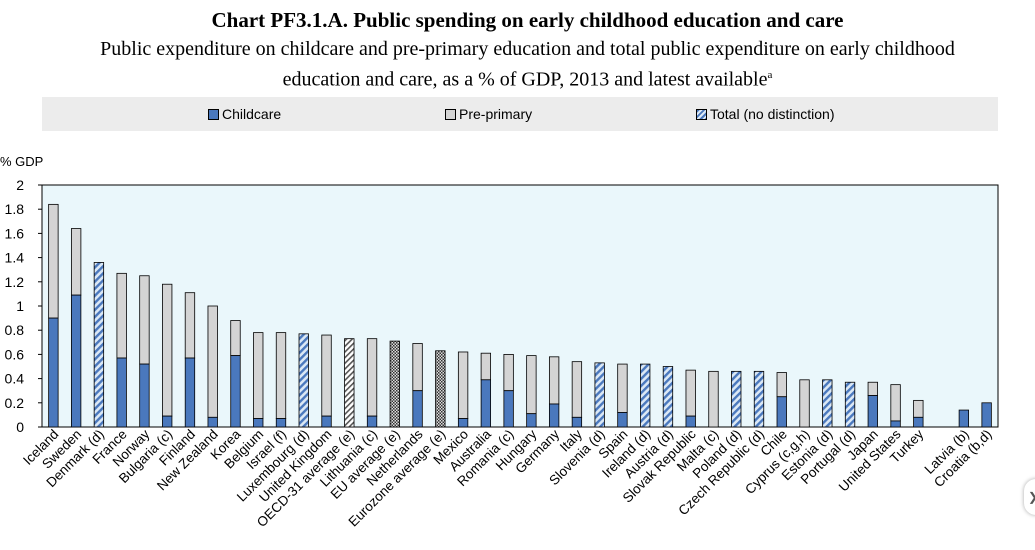 Image resolution: width=1035 pixels, height=550 pixels. I want to click on bar-preprimary-slovak-republic, so click(690, 393).